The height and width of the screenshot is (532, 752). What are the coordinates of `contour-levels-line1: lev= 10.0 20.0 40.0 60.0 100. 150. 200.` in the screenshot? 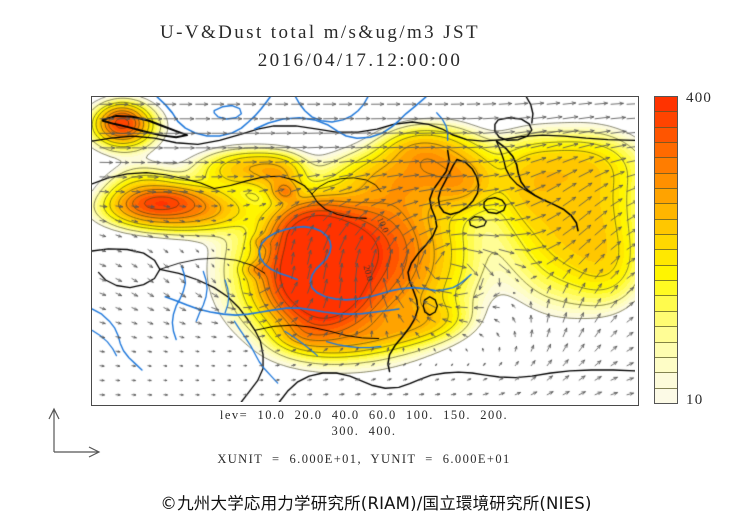 It's located at (364, 415).